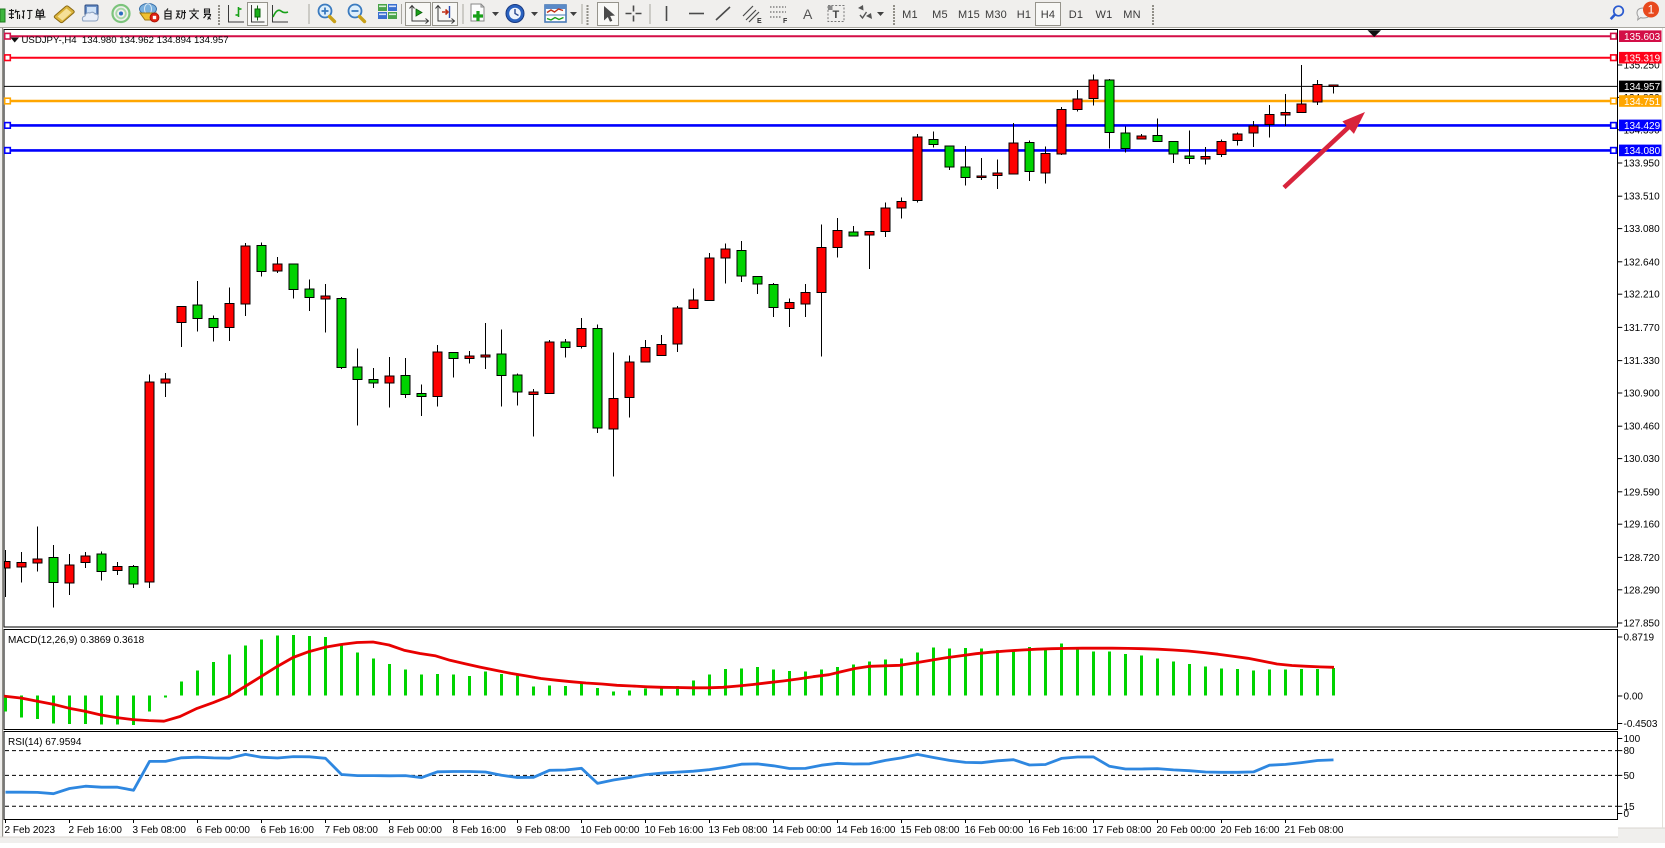 This screenshot has height=848, width=1665. Describe the element at coordinates (1642, 126) in the screenshot. I see `svg-text: 134.429` at that location.